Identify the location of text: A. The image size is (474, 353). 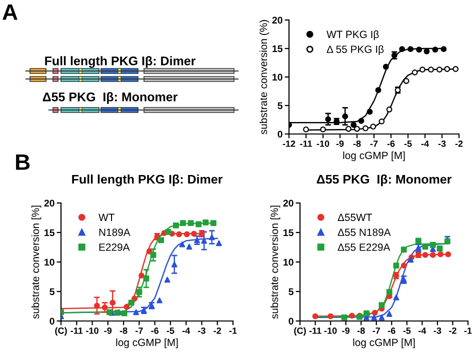
(10, 12).